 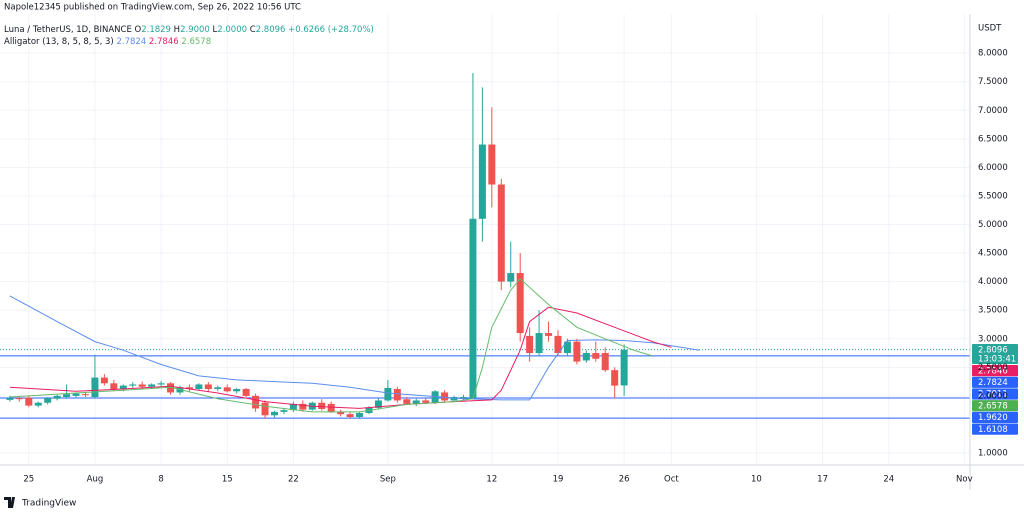 What do you see at coordinates (990, 29) in the screenshot?
I see `price-unit: USDT` at bounding box center [990, 29].